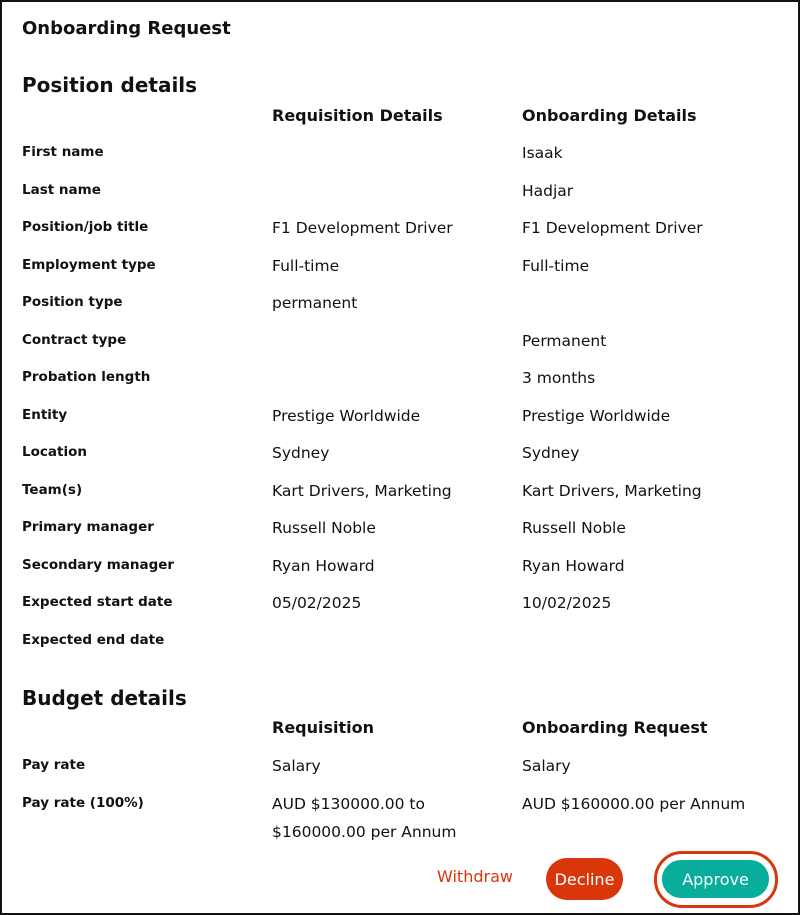 The height and width of the screenshot is (915, 800). I want to click on onboarding-value: Full-time, so click(556, 265).